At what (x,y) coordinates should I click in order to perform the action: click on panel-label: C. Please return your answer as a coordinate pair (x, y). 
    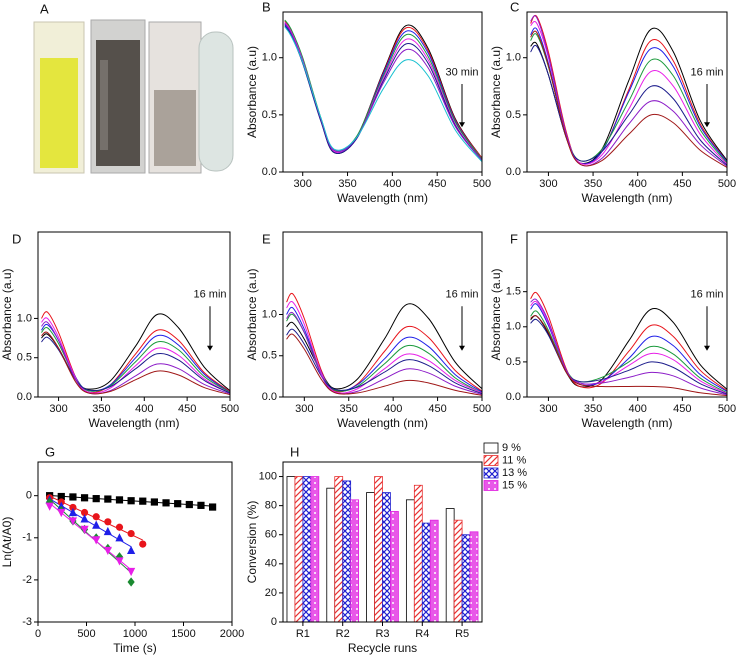
    Looking at the image, I should click on (514, 7).